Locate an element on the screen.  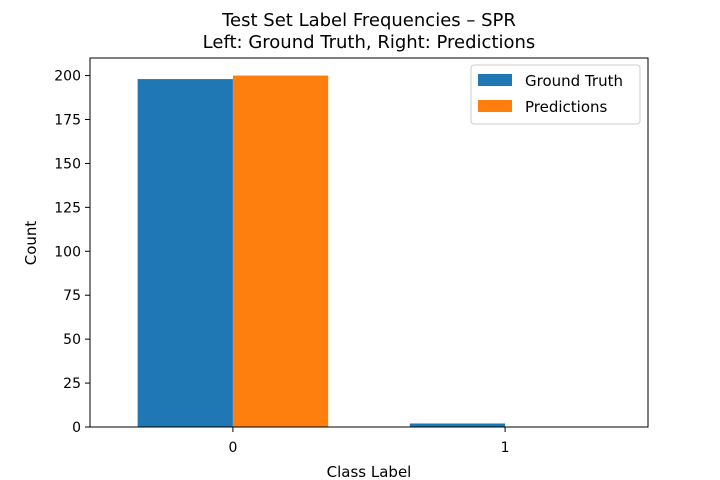
y-axis-ticks: 0 25 50 75 100 125 150 175 200 is located at coordinates (72, 252).